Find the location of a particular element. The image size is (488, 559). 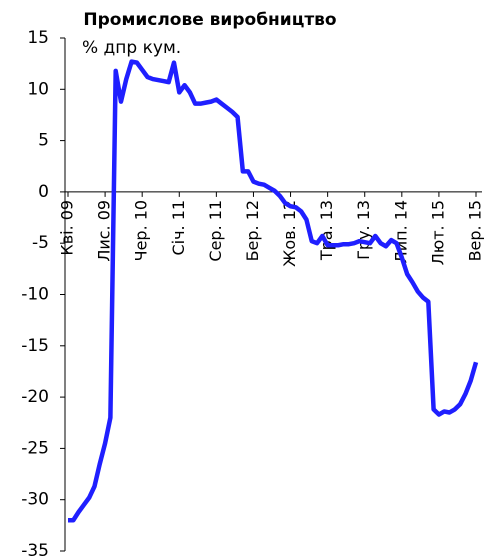

y-tick-label: -20 is located at coordinates (35, 397).